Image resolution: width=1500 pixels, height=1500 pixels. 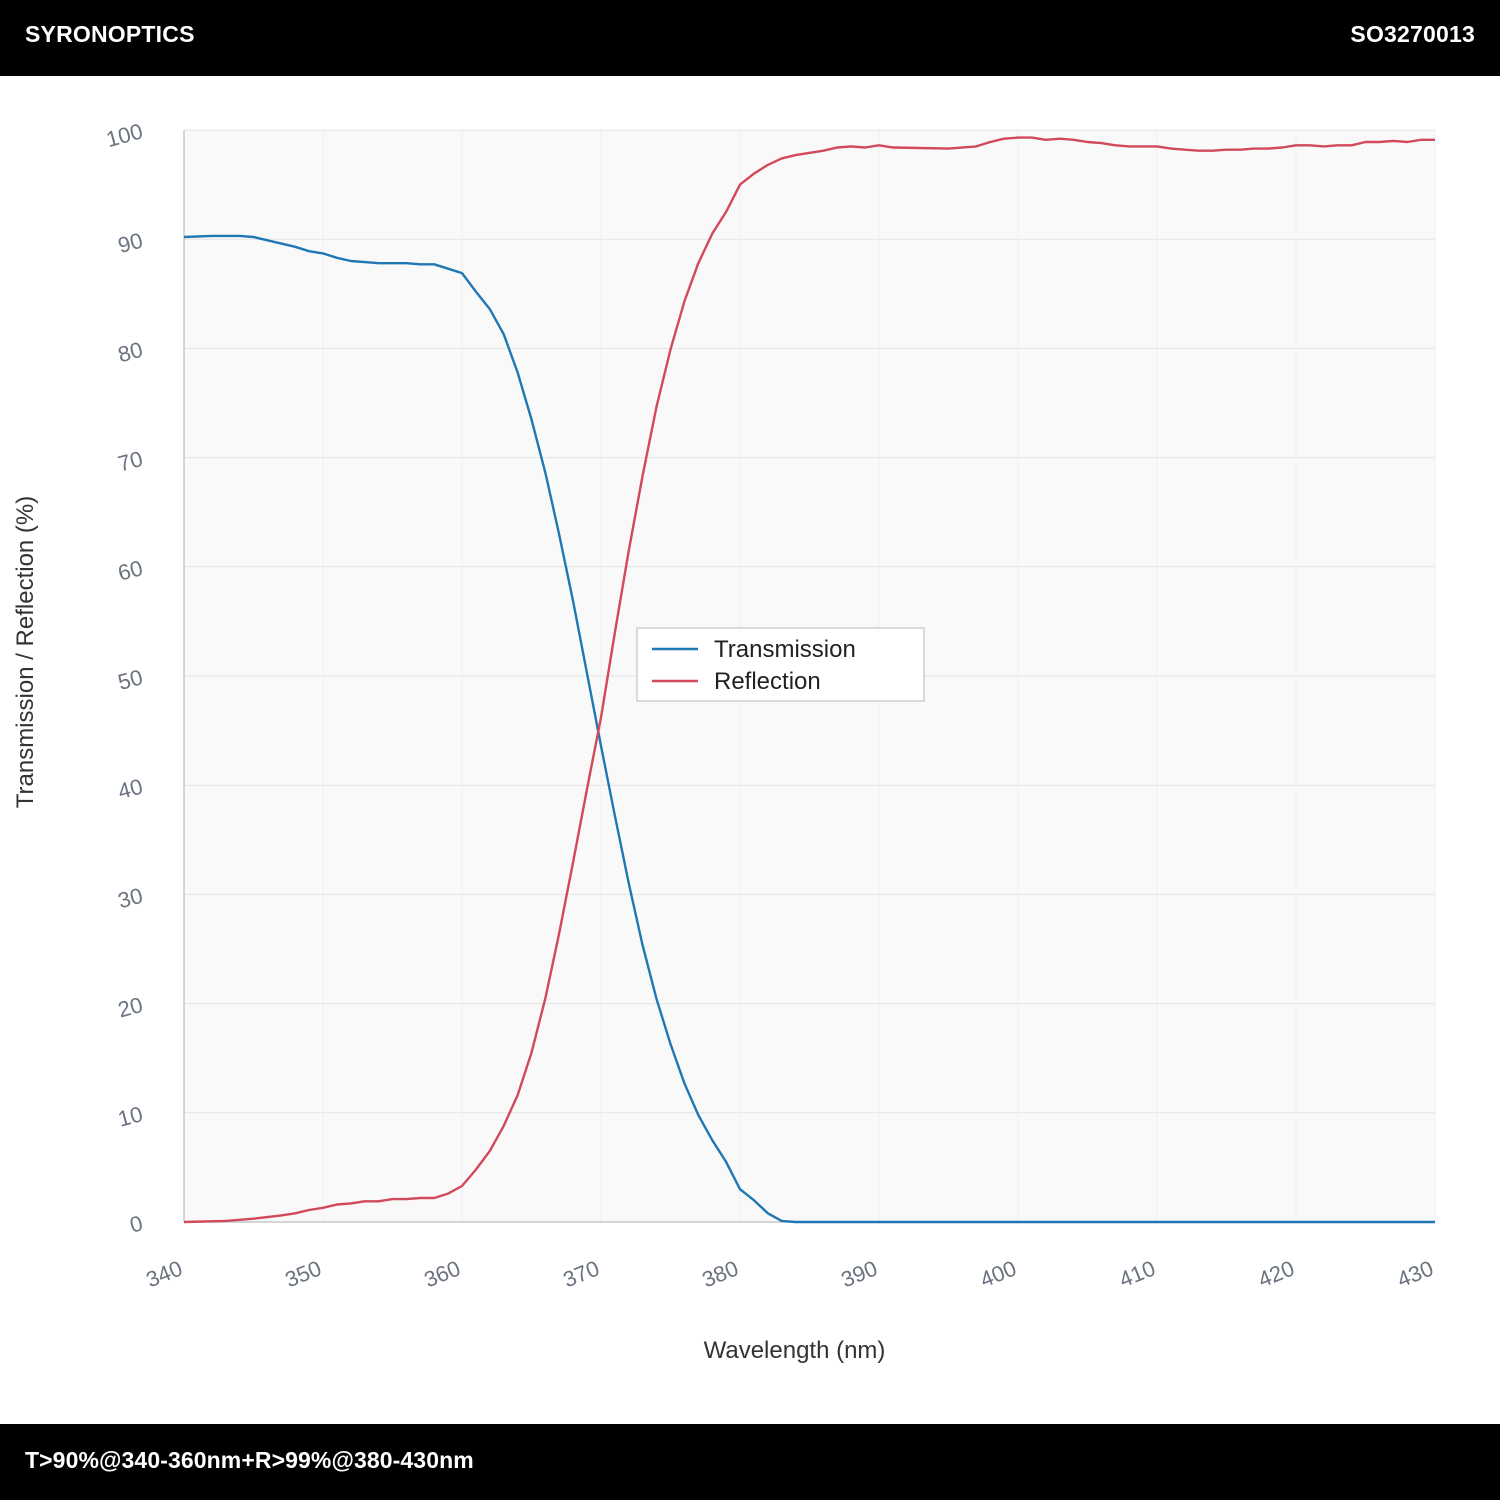 What do you see at coordinates (858, 1273) in the screenshot?
I see `x-tick-label-390: 390` at bounding box center [858, 1273].